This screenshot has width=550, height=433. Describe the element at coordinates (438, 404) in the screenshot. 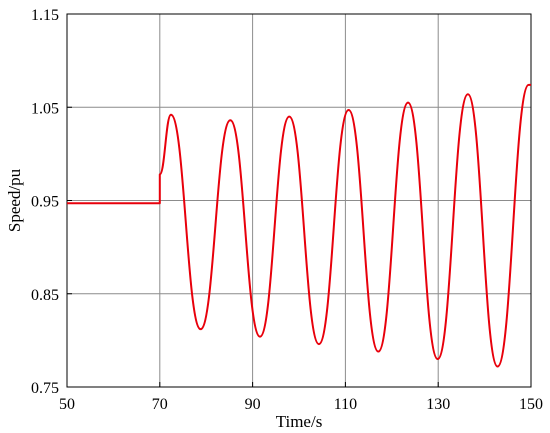

I see `x-tick-label: 130` at that location.